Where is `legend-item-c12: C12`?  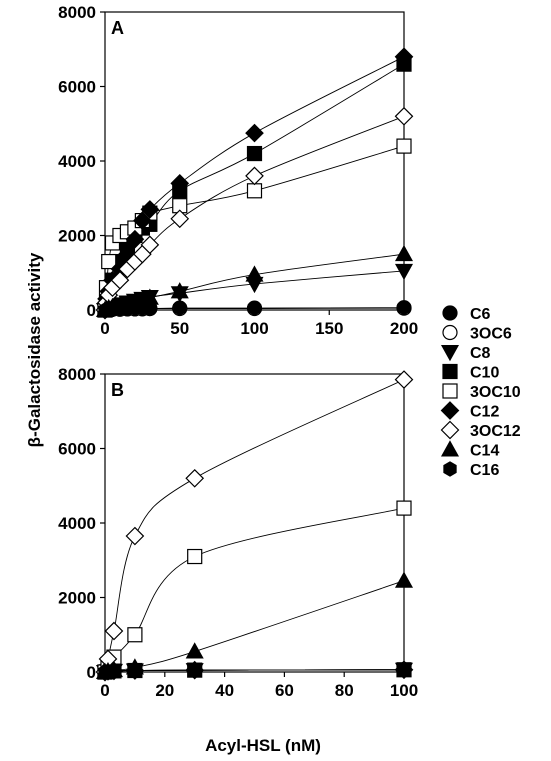
legend-item-c12: C12 is located at coordinates (469, 411).